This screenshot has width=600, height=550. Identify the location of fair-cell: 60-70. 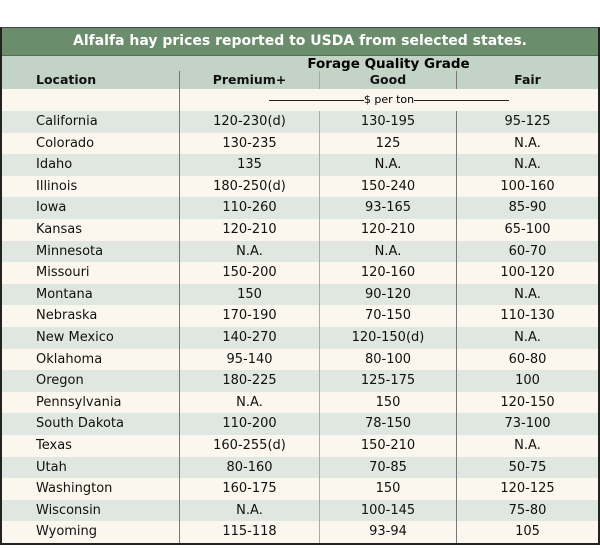
(527, 251).